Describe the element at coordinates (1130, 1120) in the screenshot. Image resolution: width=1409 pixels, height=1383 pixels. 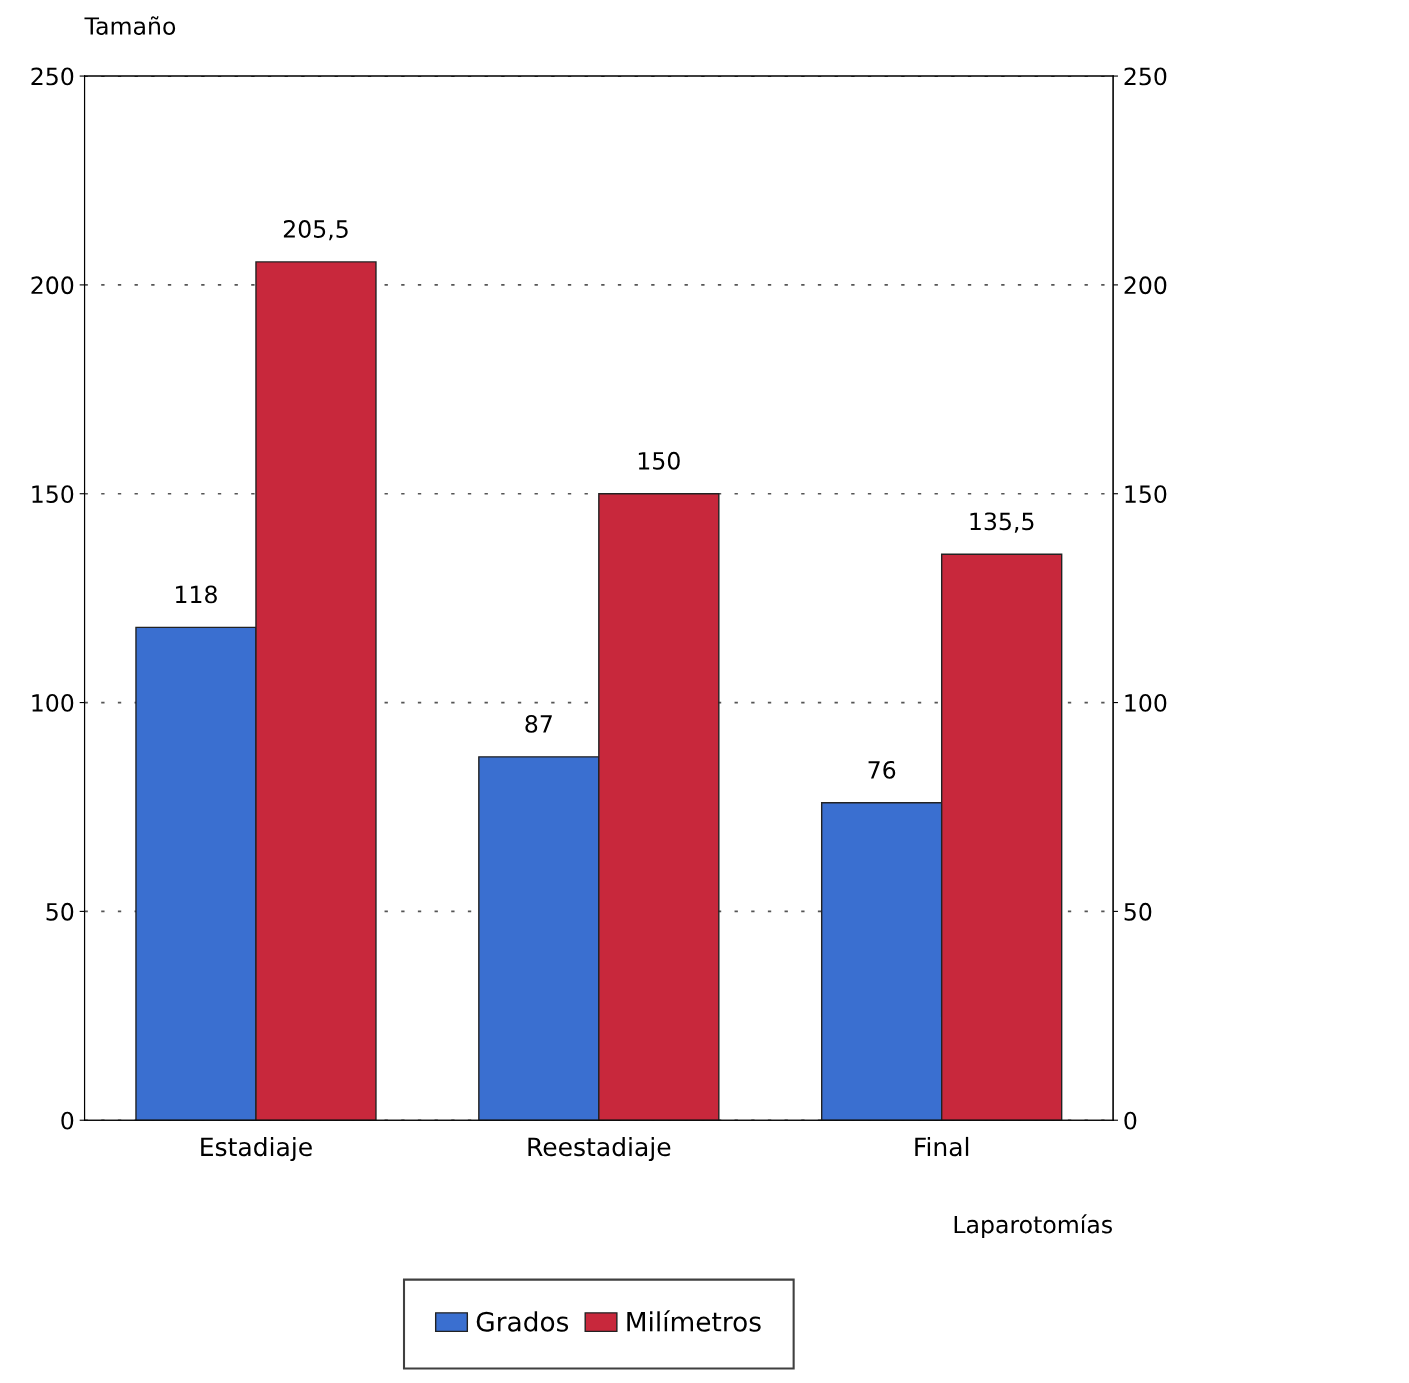
I see `y2-tick-label: 0` at that location.